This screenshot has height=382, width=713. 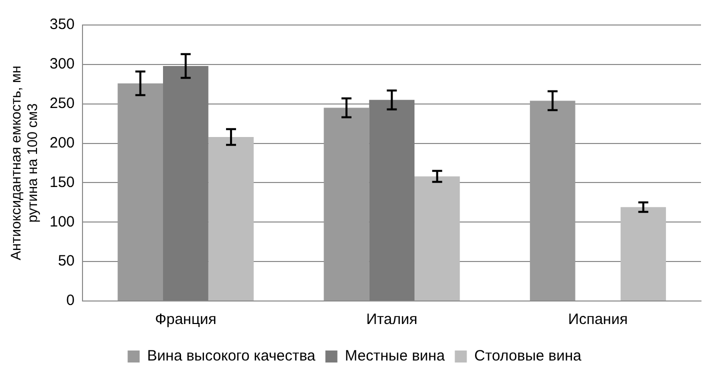 I want to click on legend-label: Вина высокого качества, so click(x=231, y=356).